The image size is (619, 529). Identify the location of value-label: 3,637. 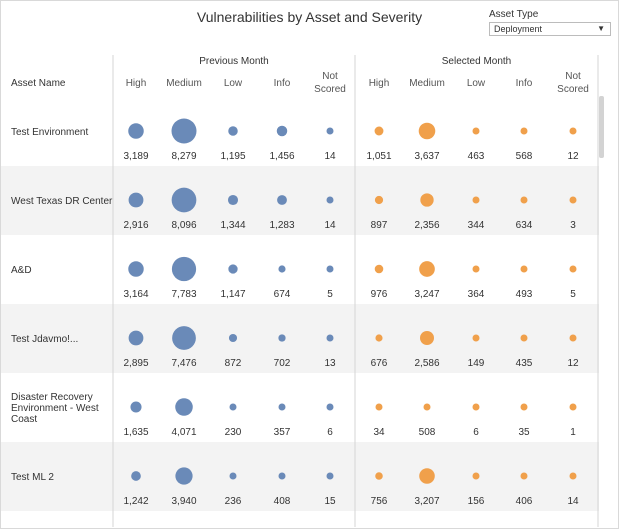
(426, 156).